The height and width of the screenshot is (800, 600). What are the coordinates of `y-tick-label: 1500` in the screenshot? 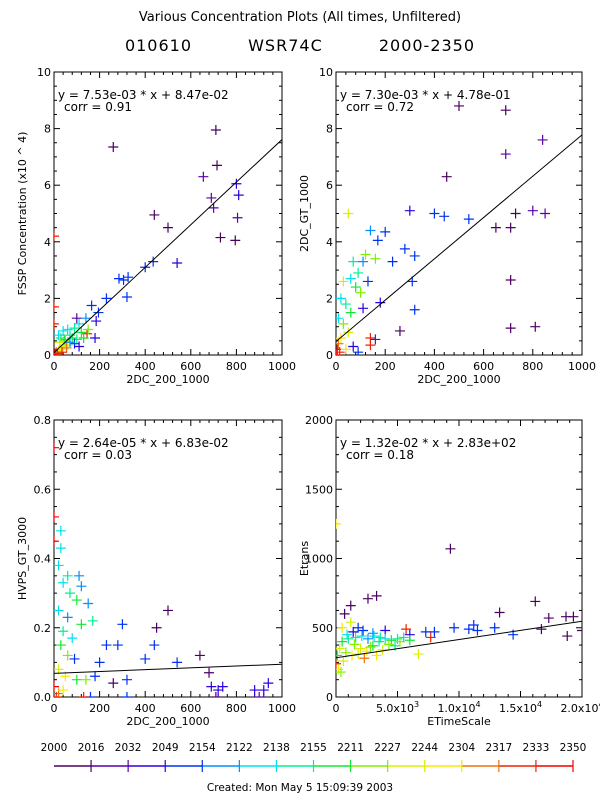 It's located at (319, 489).